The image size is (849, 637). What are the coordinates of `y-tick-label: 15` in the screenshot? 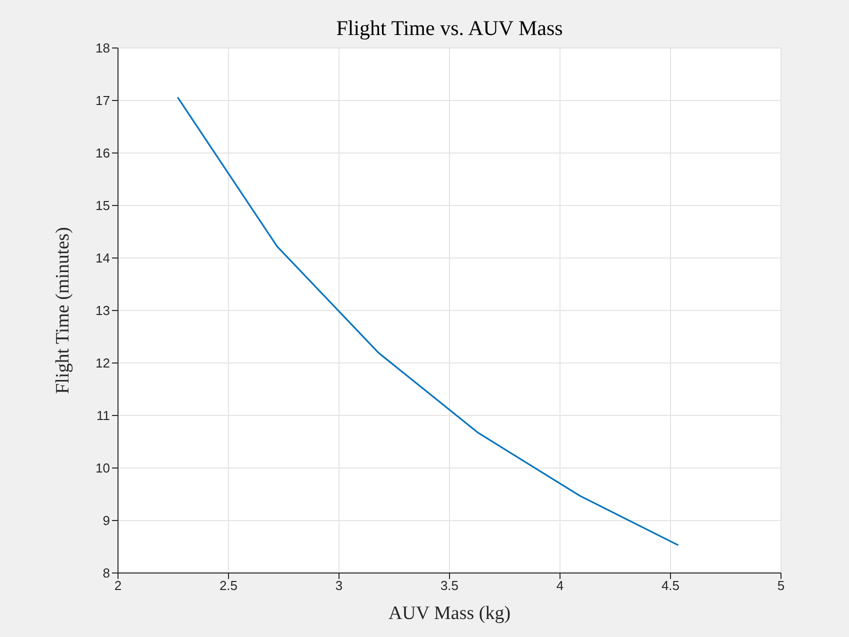 It's located at (103, 206).